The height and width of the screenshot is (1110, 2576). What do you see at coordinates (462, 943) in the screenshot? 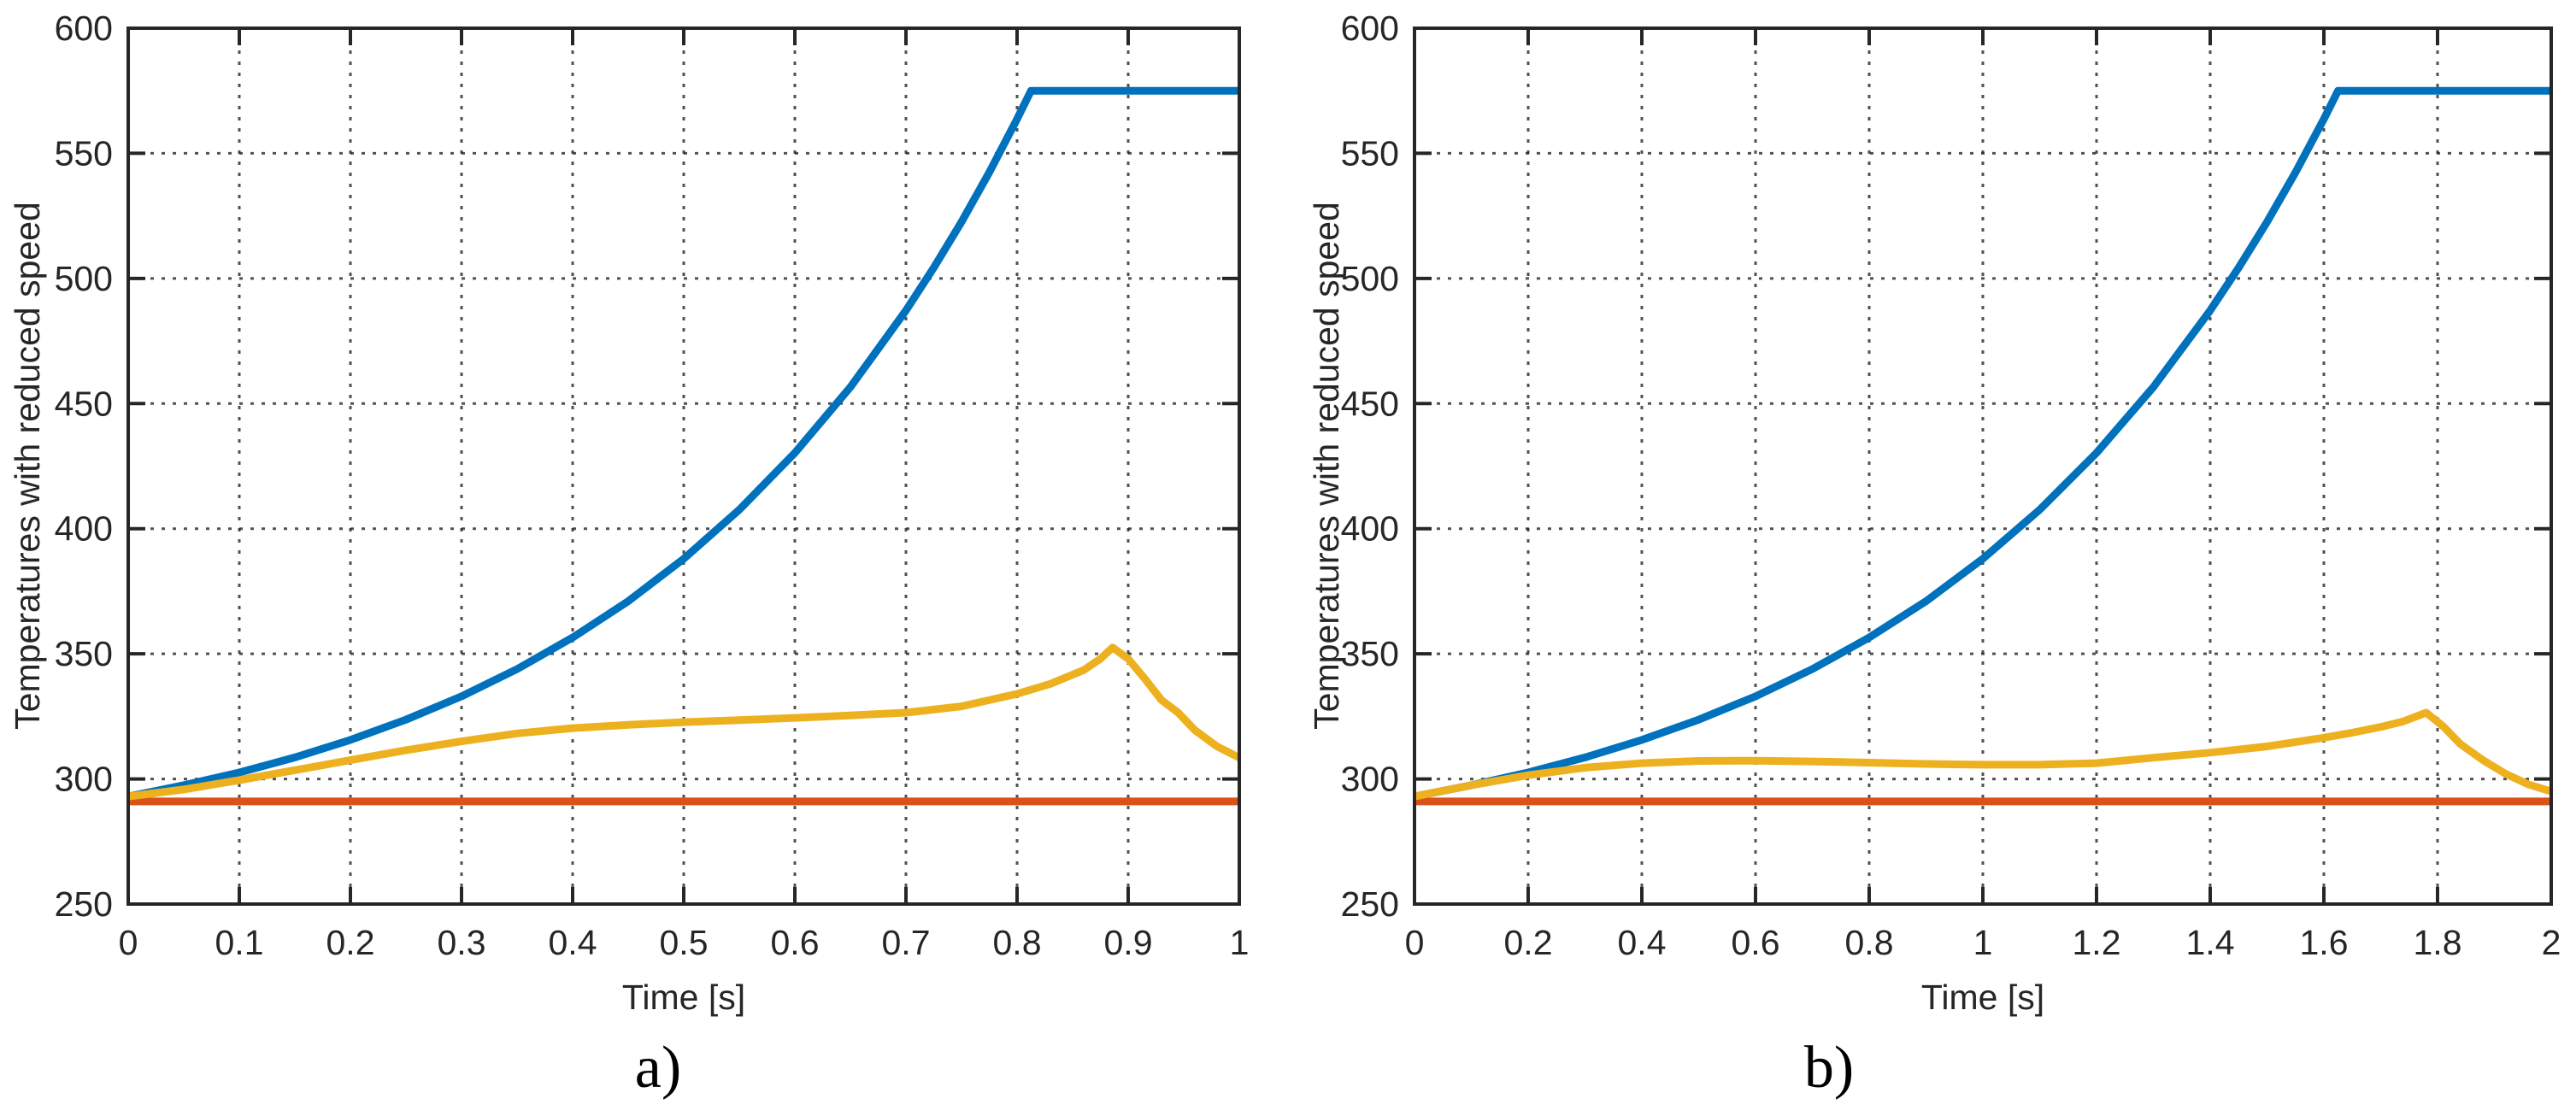
I see `x-tick-label: 0.3` at bounding box center [462, 943].